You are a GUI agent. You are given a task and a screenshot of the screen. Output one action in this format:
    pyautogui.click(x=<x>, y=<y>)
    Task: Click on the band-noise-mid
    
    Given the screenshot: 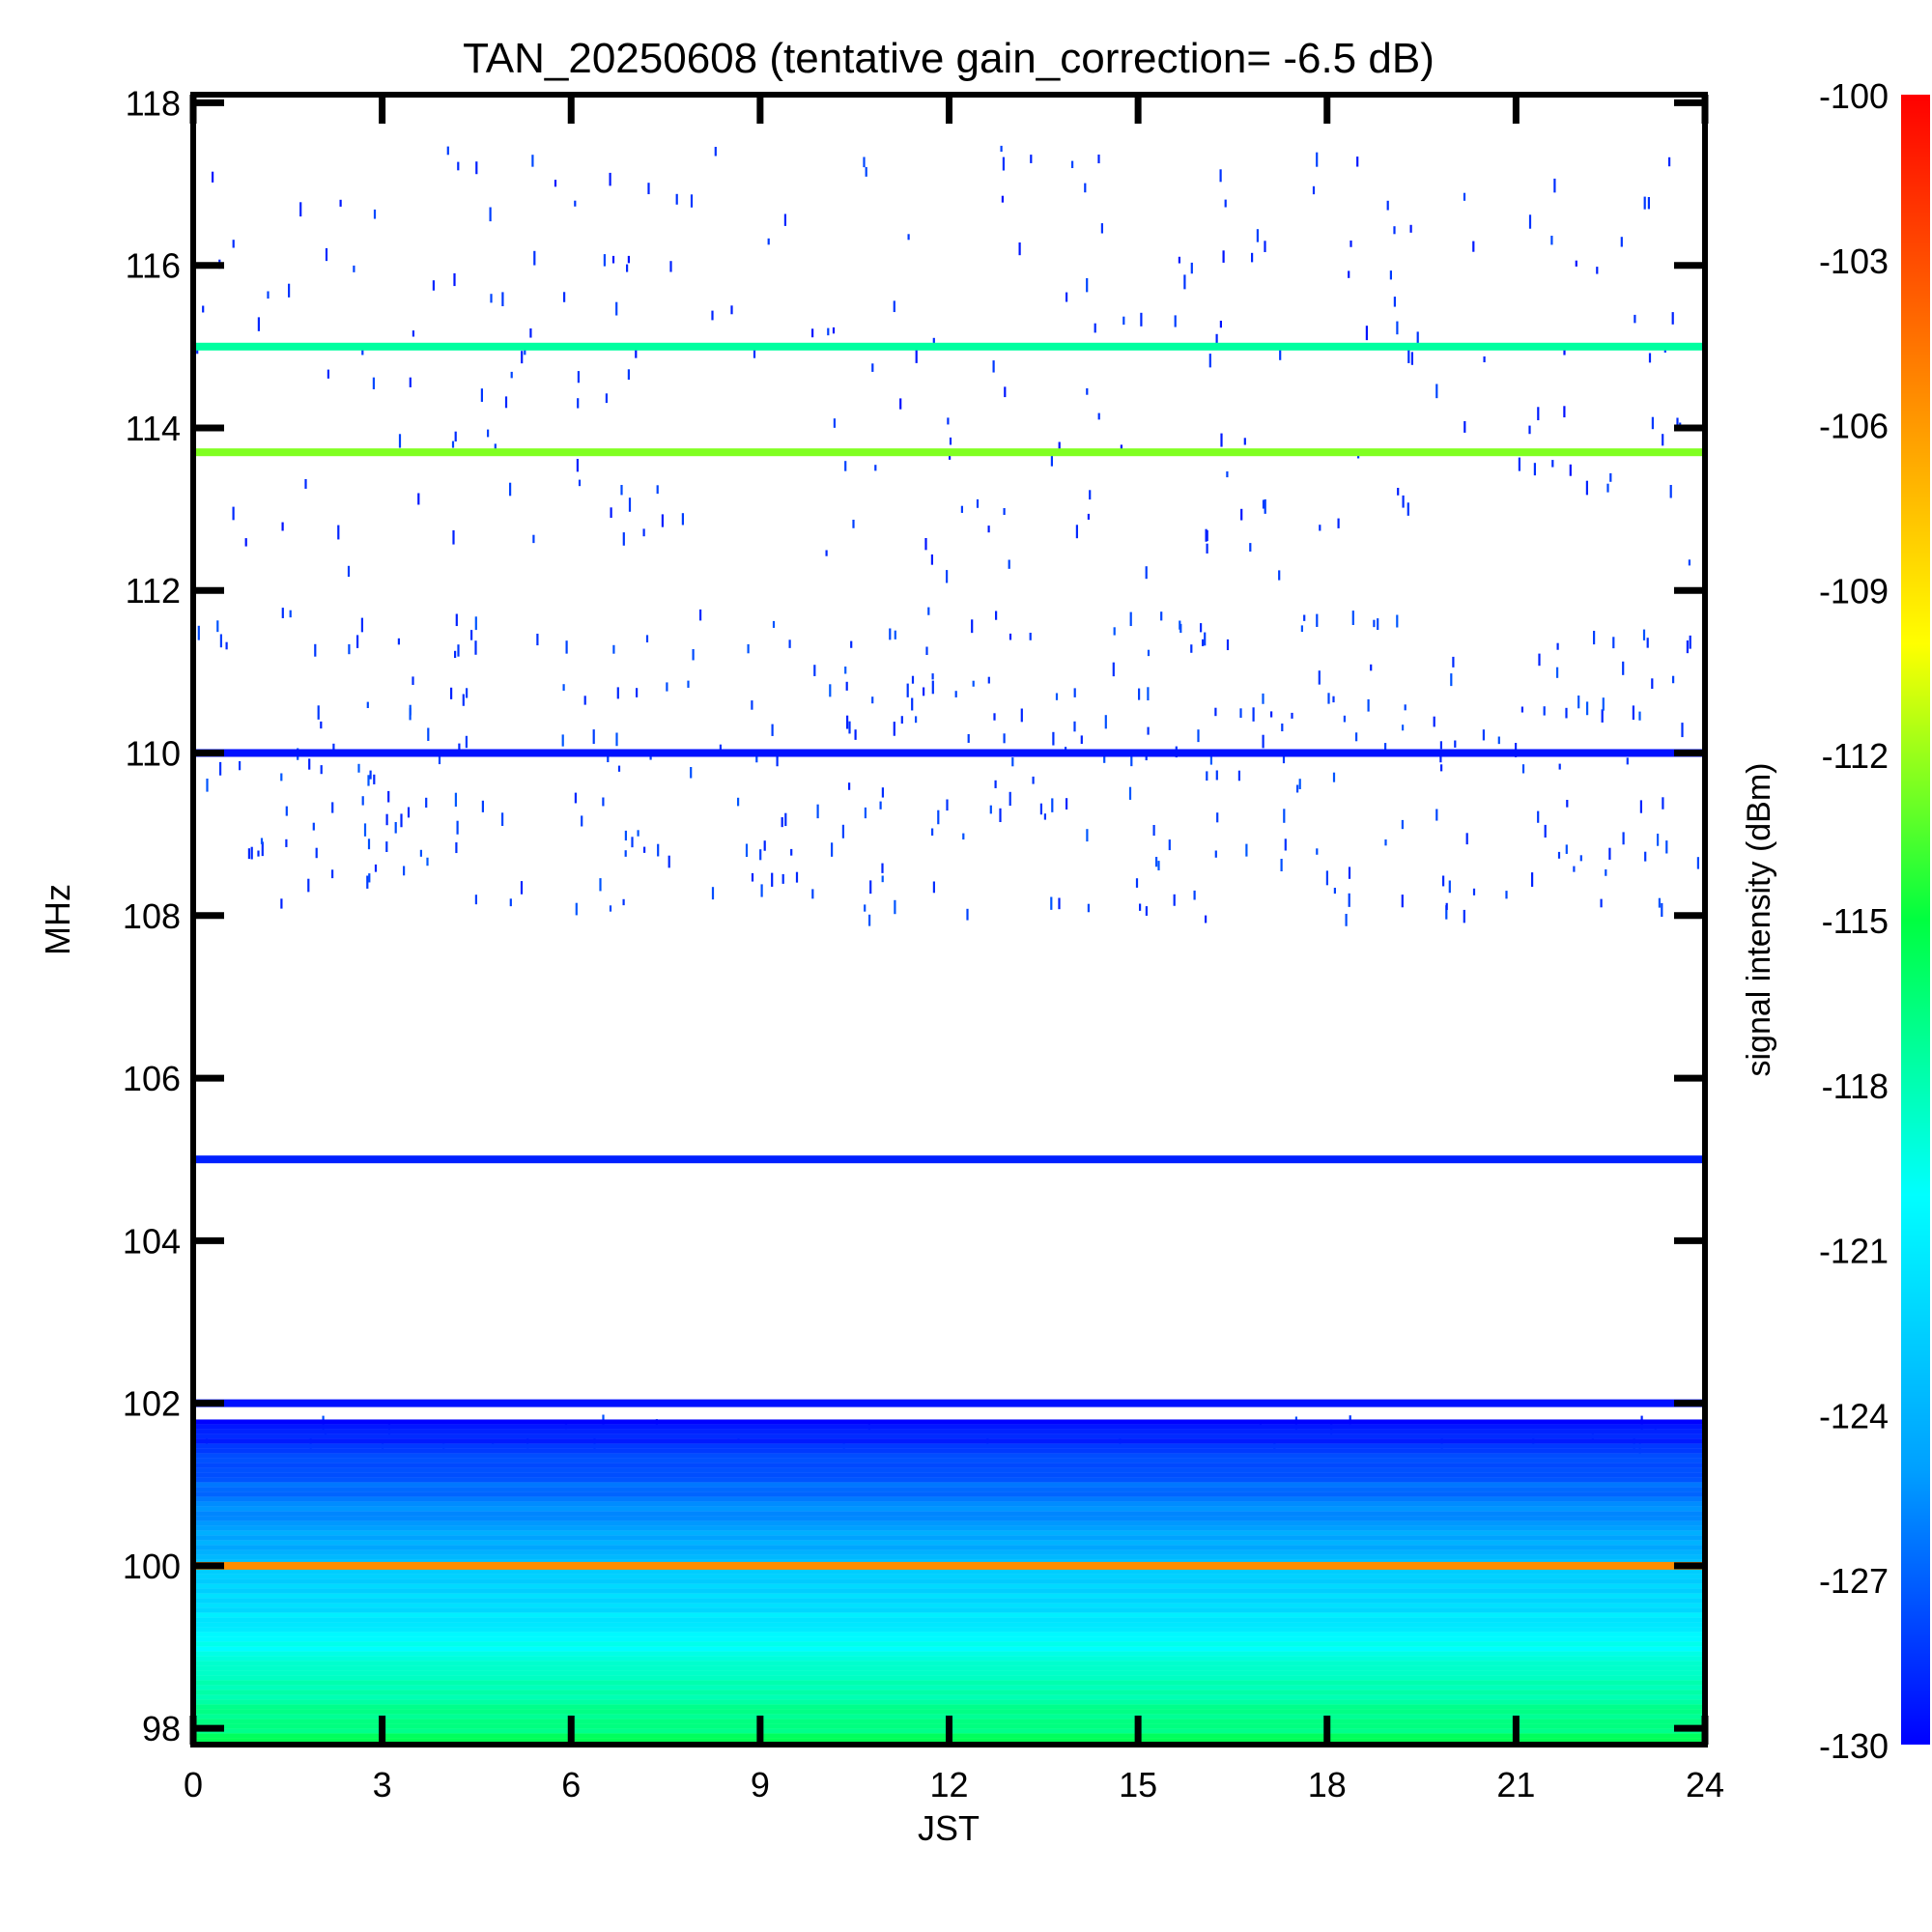 What is the action you would take?
    pyautogui.click(x=948, y=766)
    